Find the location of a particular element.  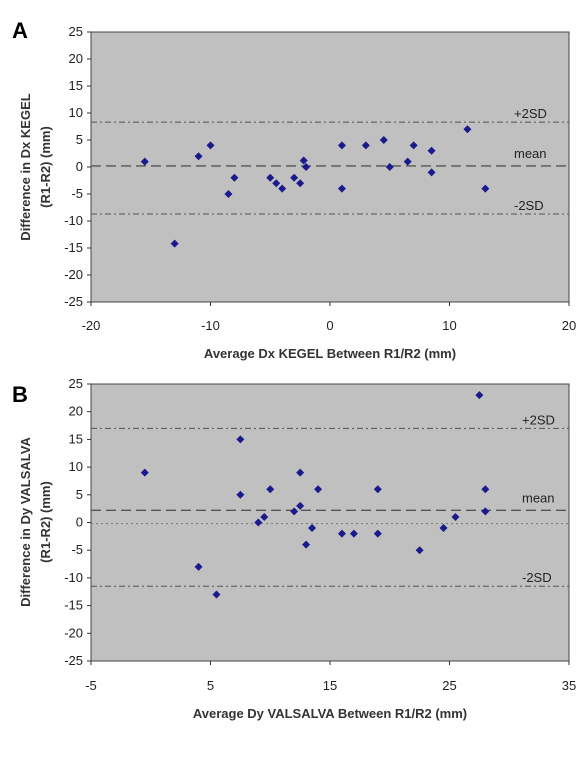

x-tick-label: -5 is located at coordinates (91, 685).